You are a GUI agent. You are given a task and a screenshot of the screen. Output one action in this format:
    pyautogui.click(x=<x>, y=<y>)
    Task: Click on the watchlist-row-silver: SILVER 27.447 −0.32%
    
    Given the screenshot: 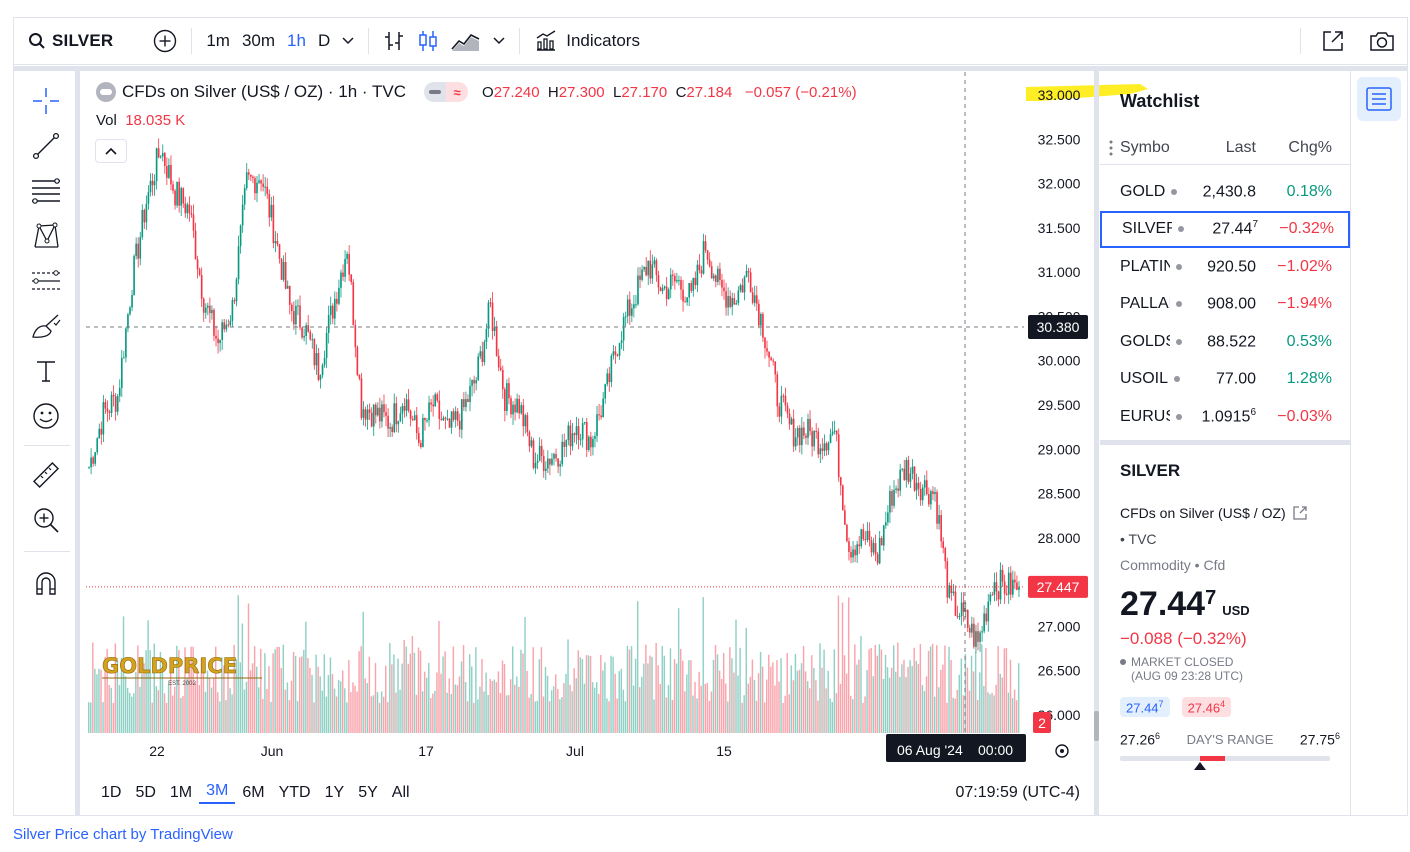 What is the action you would take?
    pyautogui.click(x=1225, y=229)
    